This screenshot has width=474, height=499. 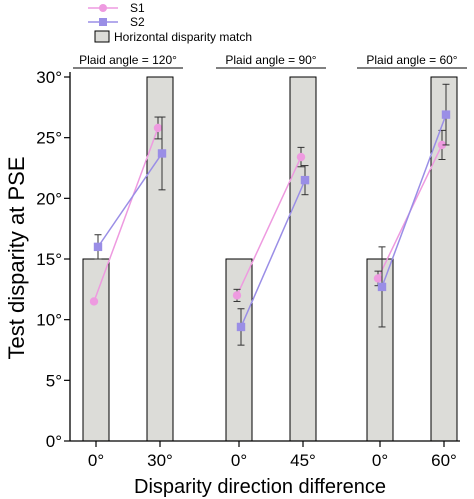 What do you see at coordinates (49, 77) in the screenshot?
I see `y-tick-label: 30°` at bounding box center [49, 77].